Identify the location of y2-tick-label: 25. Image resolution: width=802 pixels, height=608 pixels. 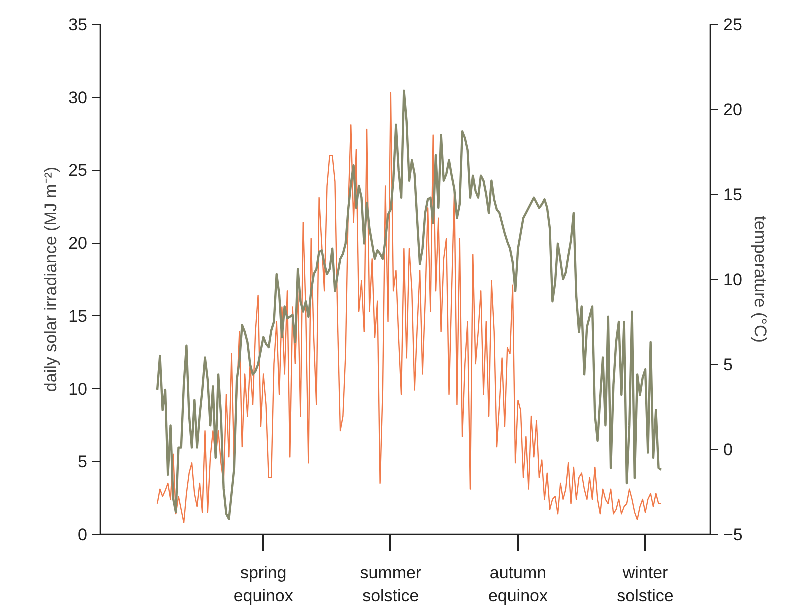
(733, 25).